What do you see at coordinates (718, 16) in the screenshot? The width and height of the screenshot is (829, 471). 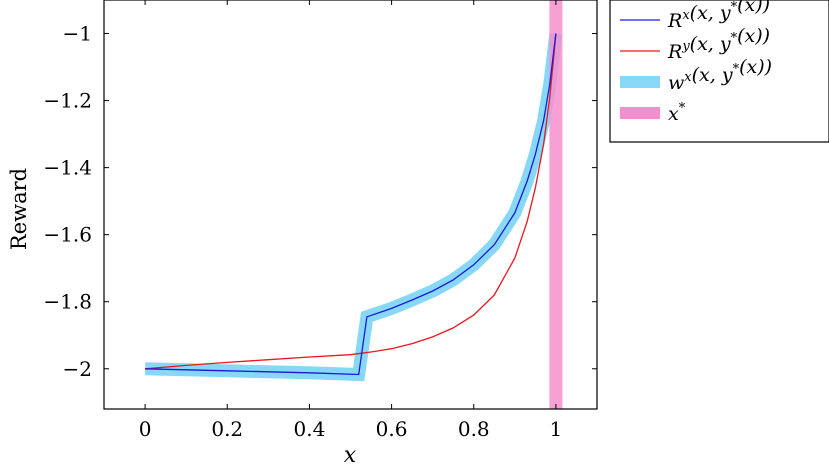 I see `legend-label: Rx(x, y*(x))` at bounding box center [718, 16].